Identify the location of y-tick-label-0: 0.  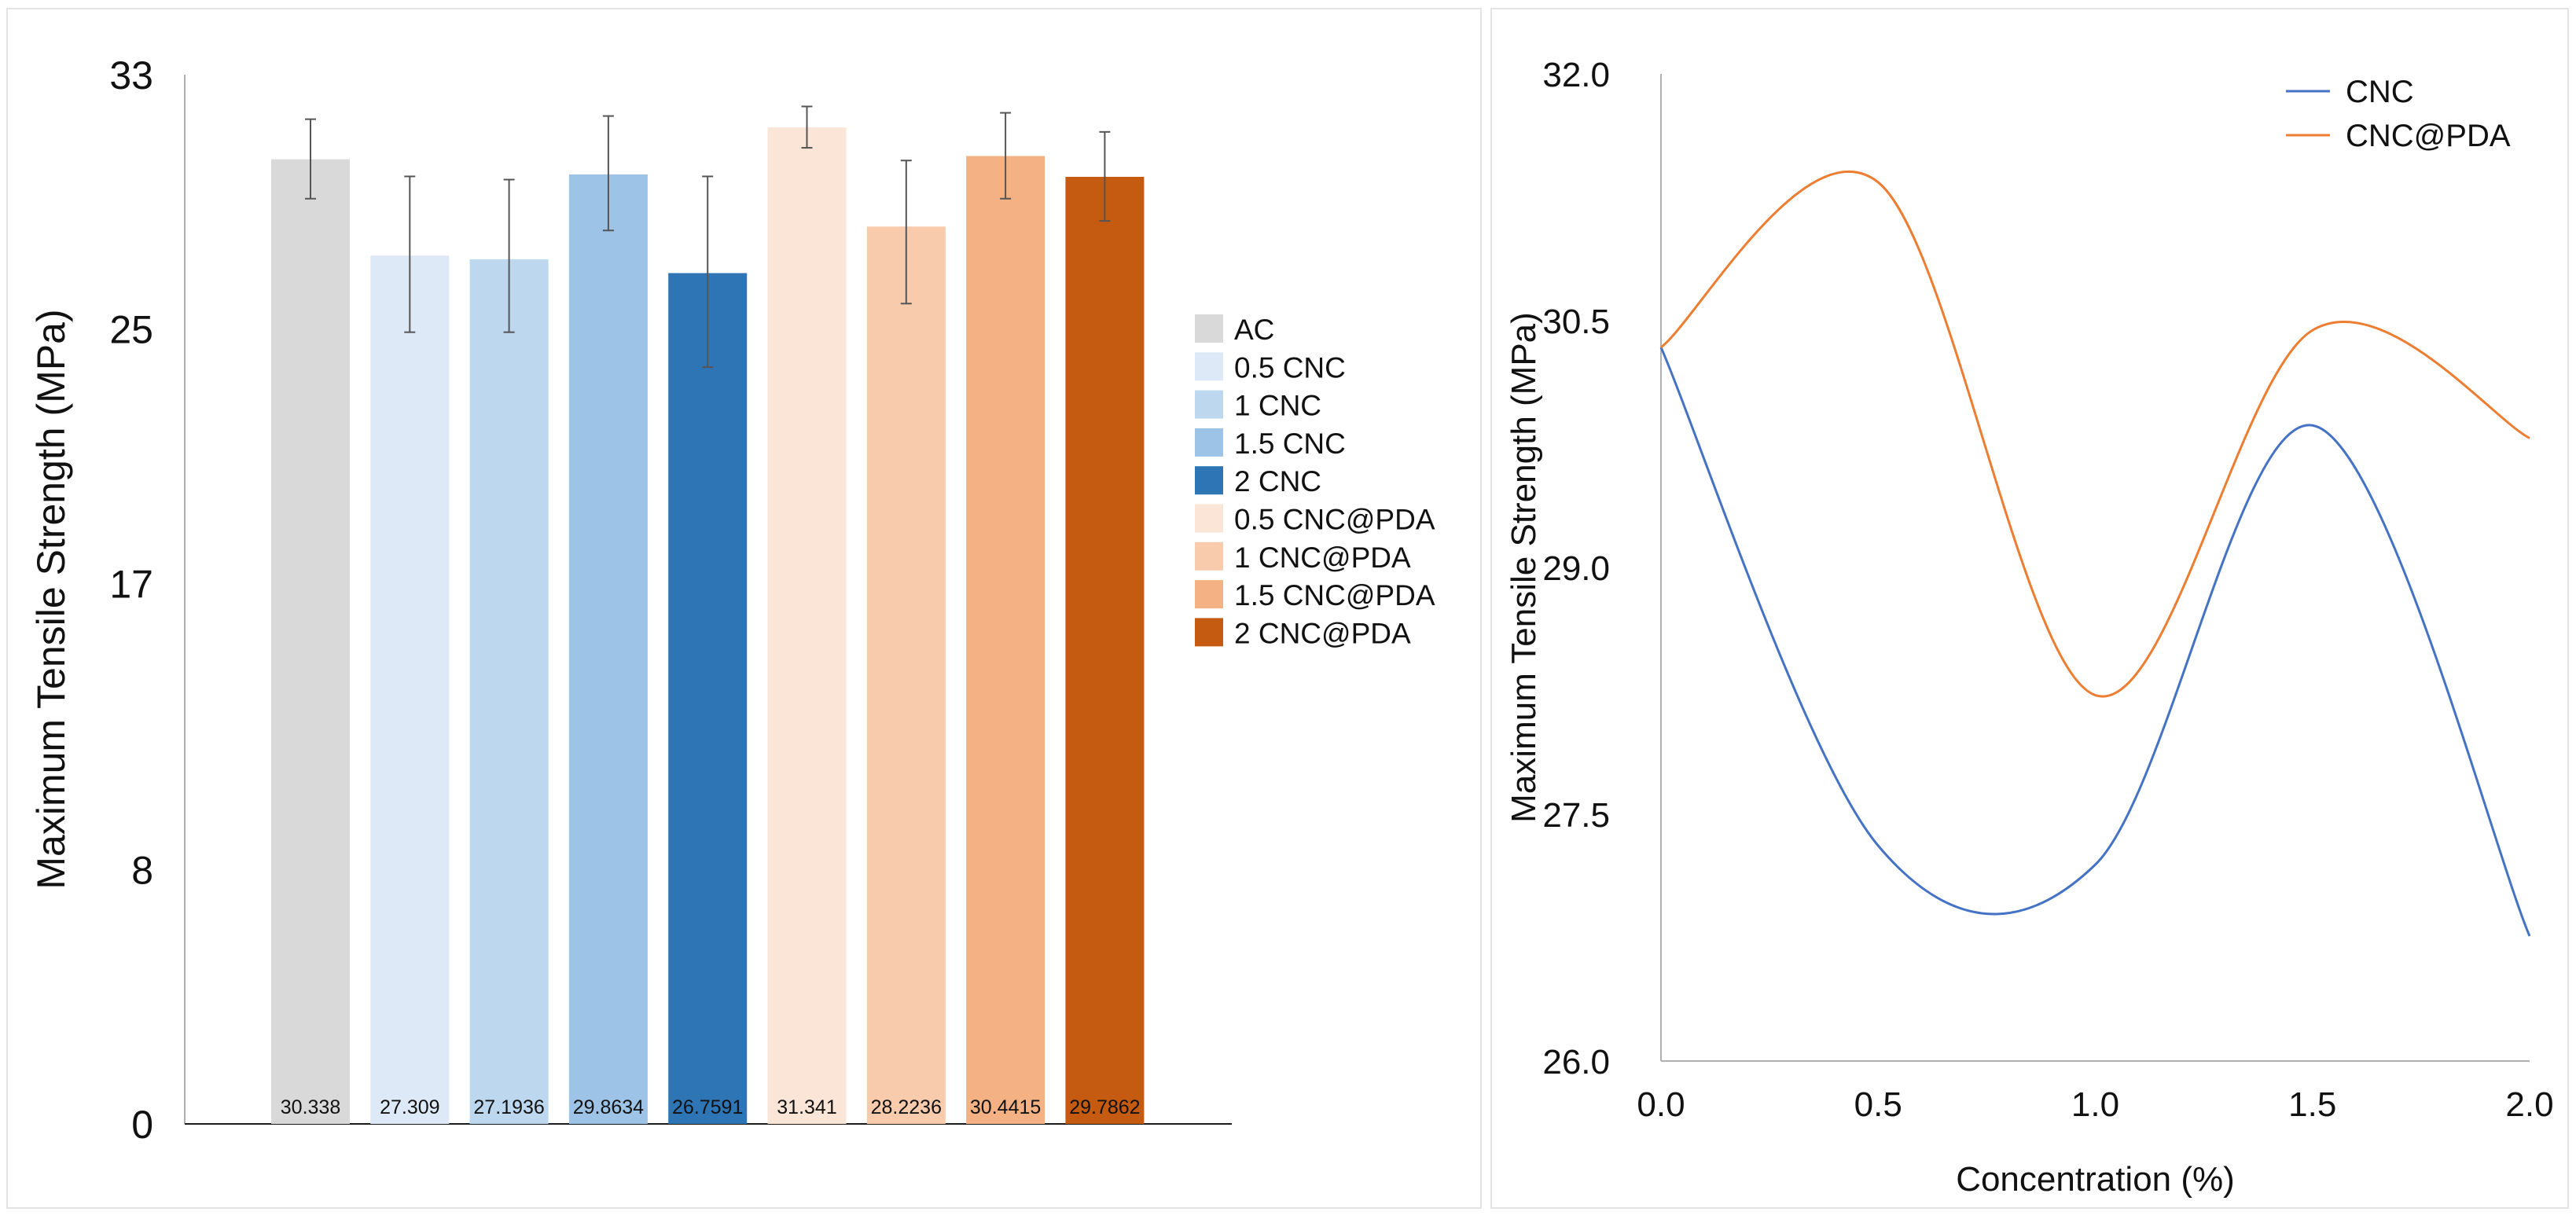
(142, 1125).